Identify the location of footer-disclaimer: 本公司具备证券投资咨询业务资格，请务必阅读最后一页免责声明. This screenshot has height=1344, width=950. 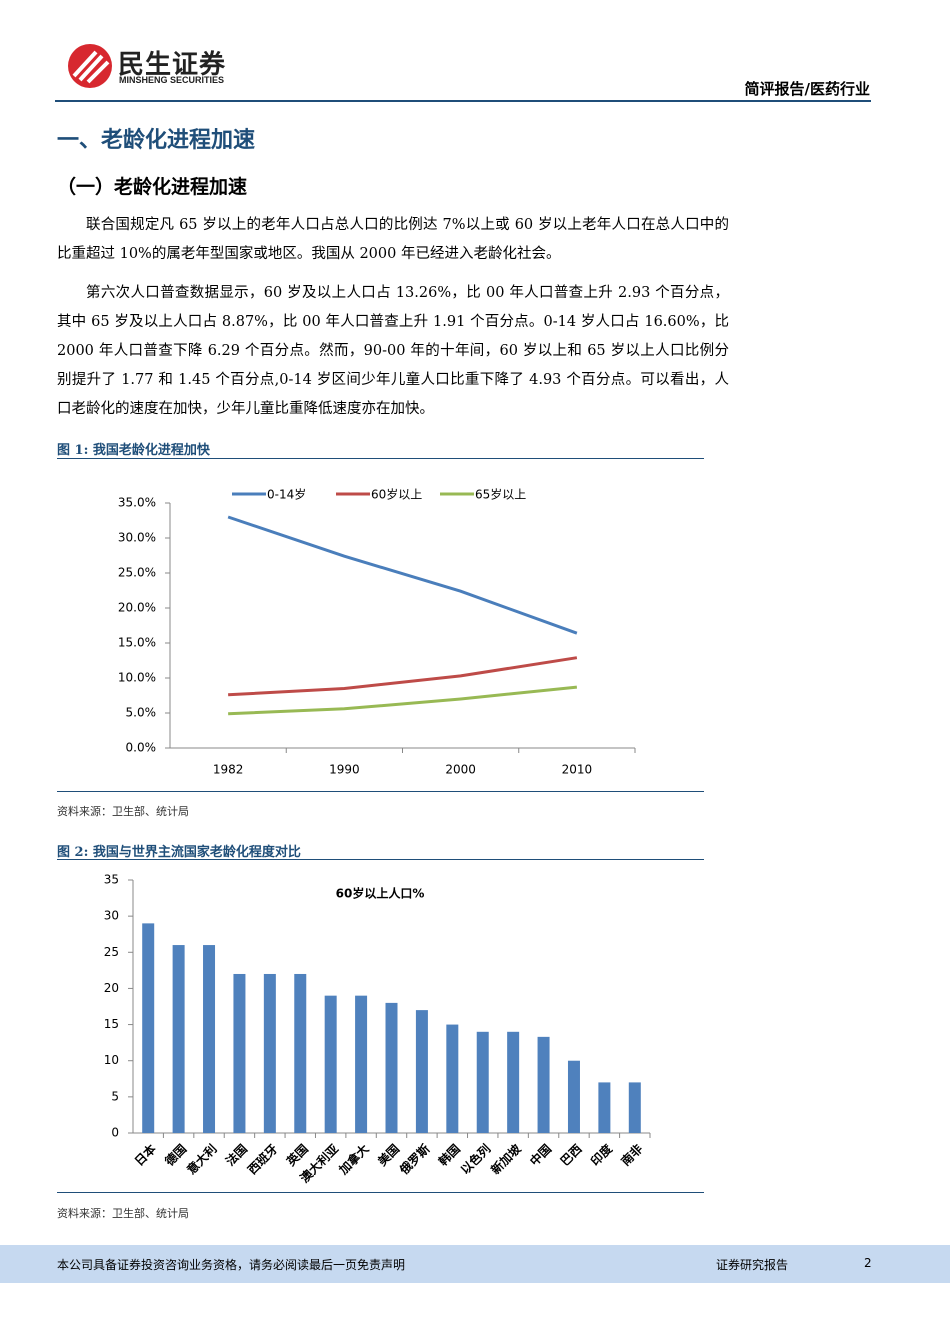
(231, 1265).